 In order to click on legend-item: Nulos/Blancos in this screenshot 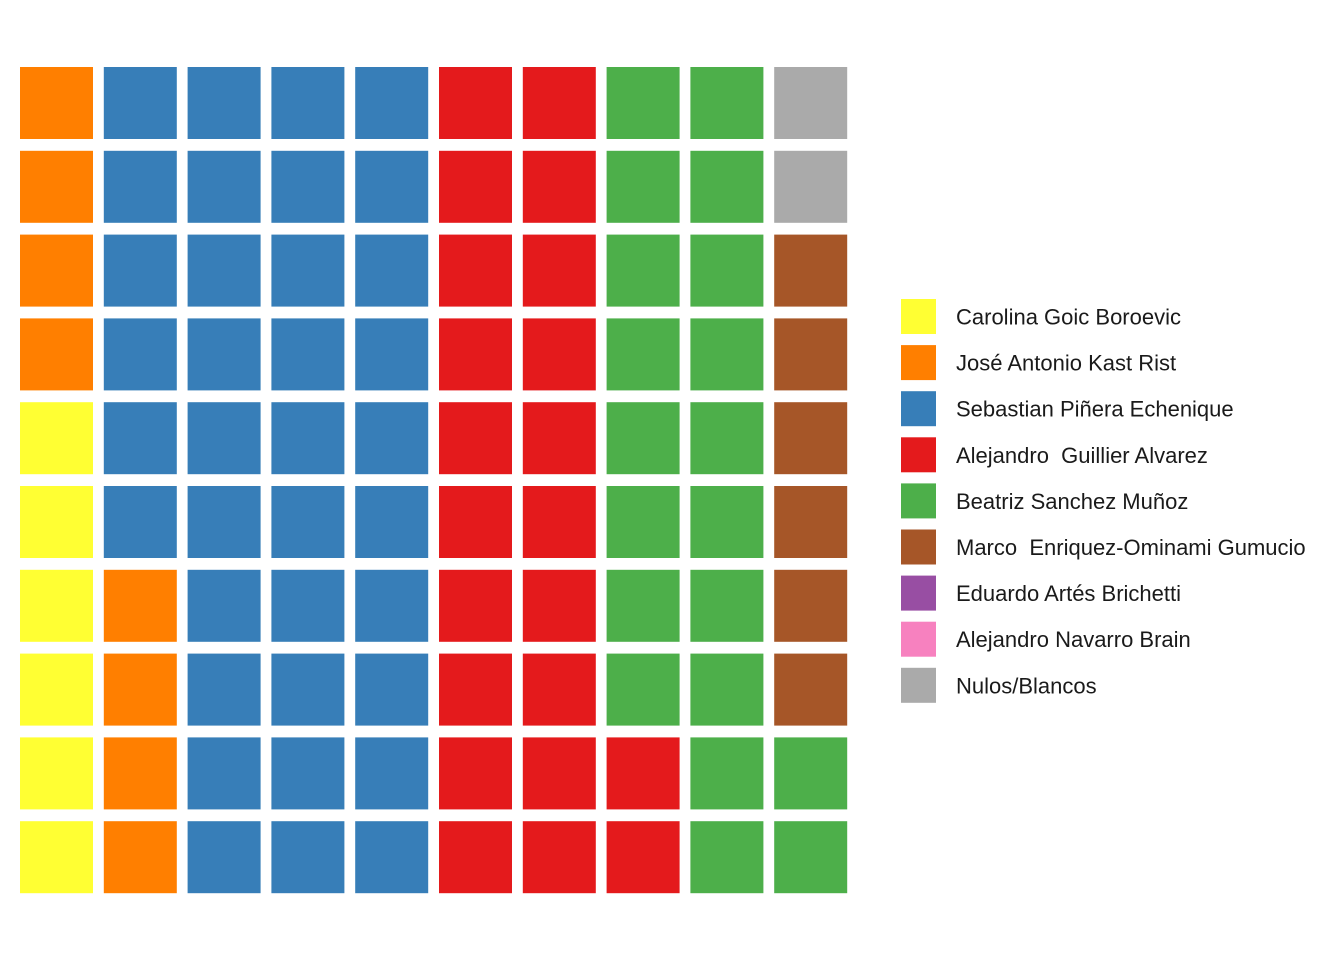, I will do `click(999, 685)`.